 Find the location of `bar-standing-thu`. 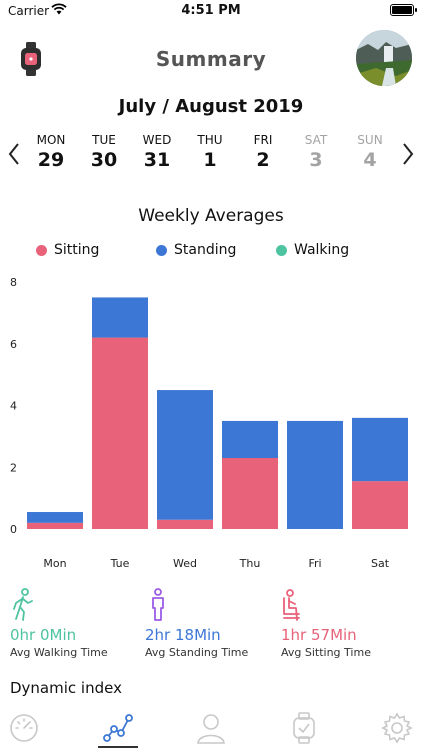

bar-standing-thu is located at coordinates (250, 439).